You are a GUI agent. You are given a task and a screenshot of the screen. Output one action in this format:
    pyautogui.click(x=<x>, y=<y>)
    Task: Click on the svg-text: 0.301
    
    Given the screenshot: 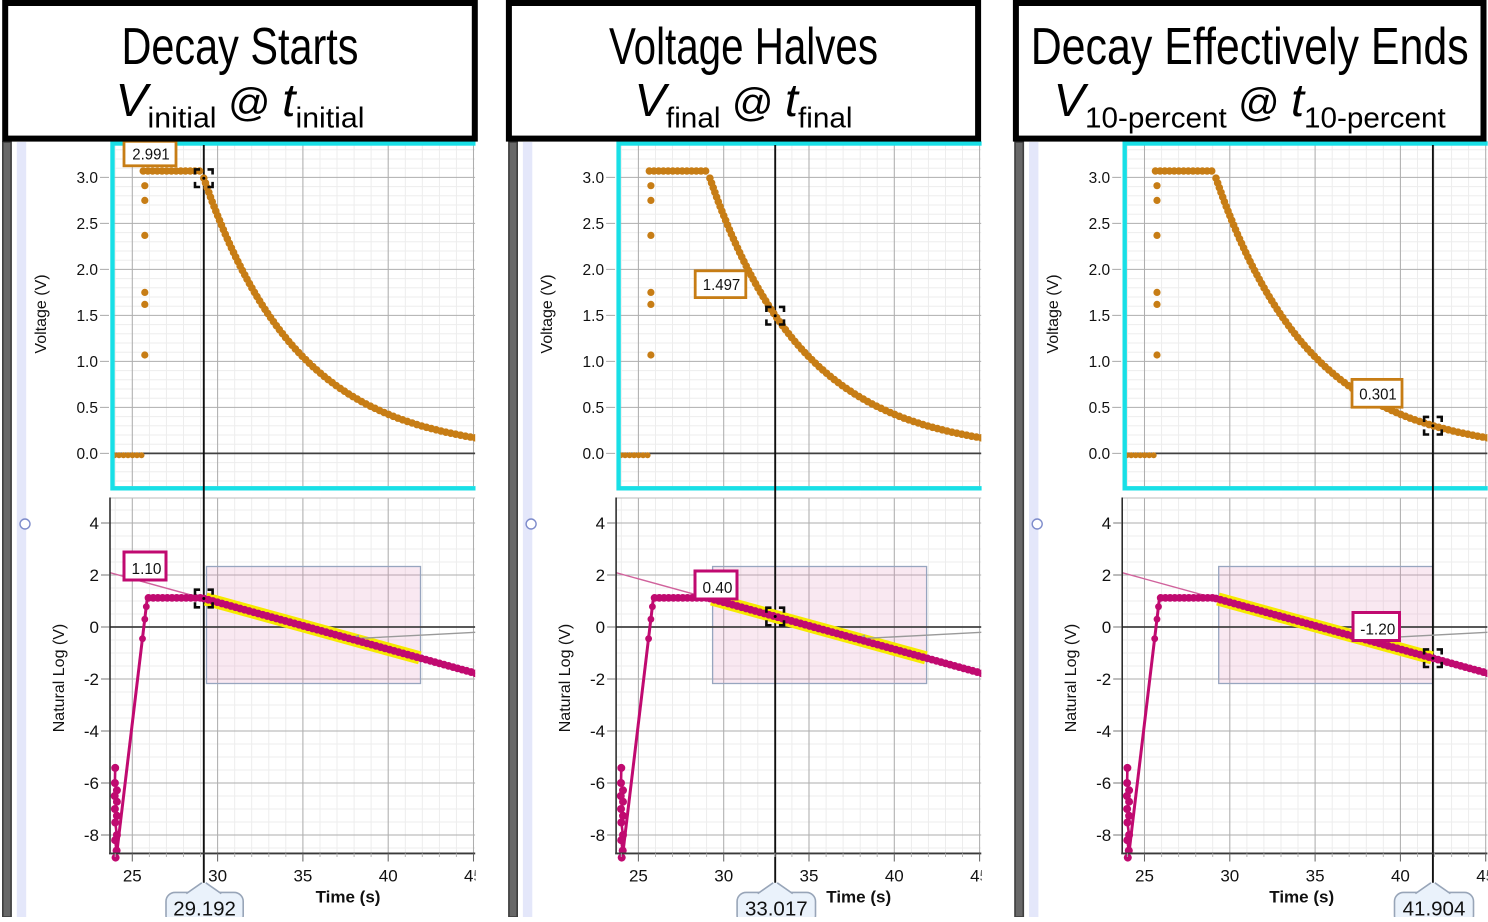 What is the action you would take?
    pyautogui.click(x=1378, y=394)
    